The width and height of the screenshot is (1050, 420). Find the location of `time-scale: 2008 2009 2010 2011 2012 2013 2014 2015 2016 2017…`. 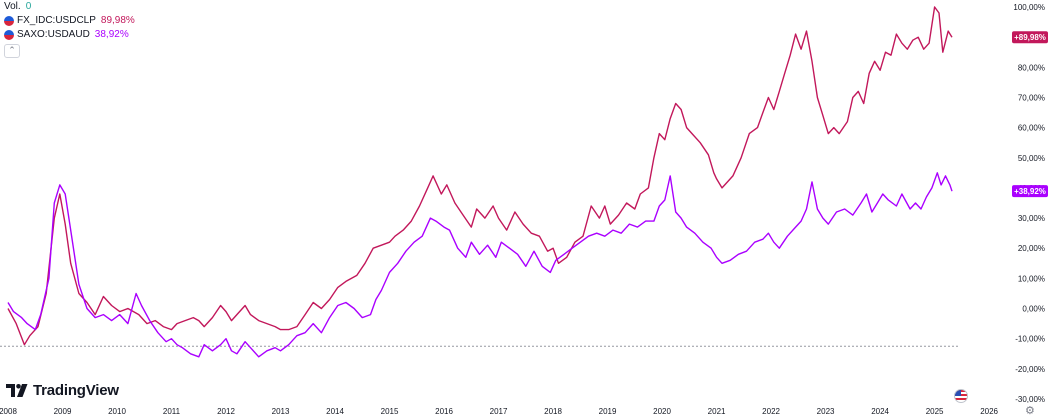

time-scale: 2008 2009 2010 2011 2012 2013 2014 2015 2016 2017… is located at coordinates (499, 411).